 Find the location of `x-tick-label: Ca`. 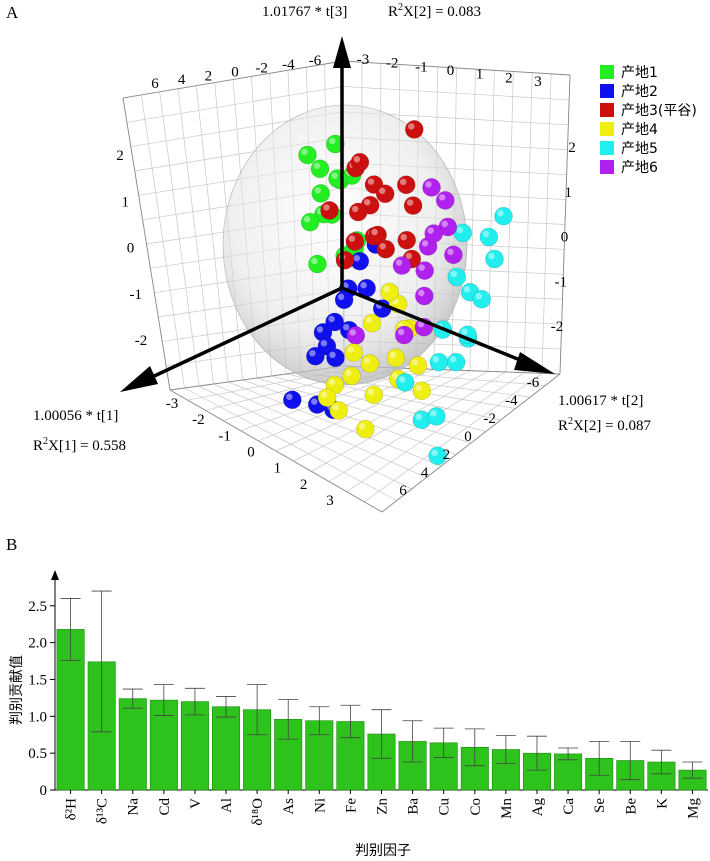

x-tick-label: Ca is located at coordinates (569, 806).